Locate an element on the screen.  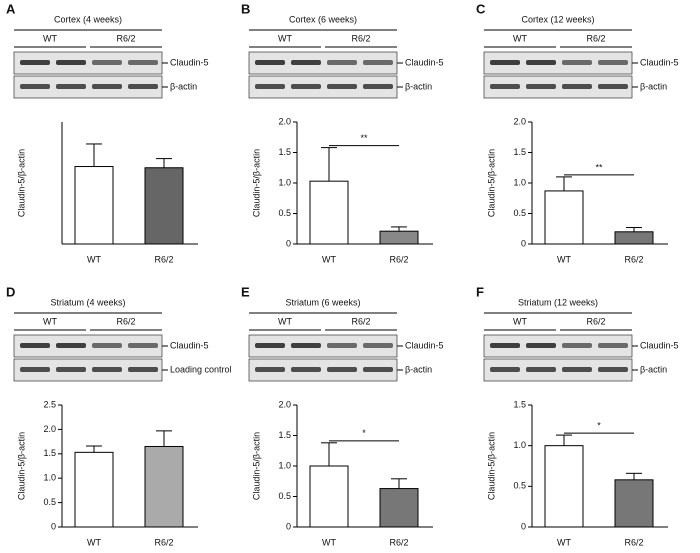
blot-title: Cortex (12 weeks) is located at coordinates (557, 19).